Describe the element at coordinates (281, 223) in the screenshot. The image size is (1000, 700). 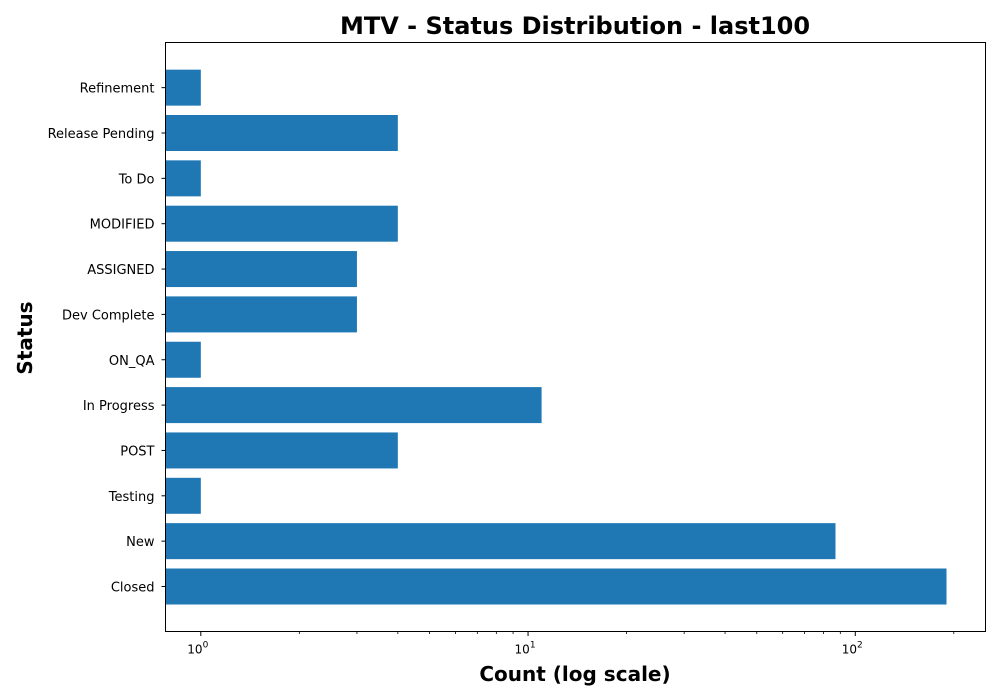
I see `bar-modified` at that location.